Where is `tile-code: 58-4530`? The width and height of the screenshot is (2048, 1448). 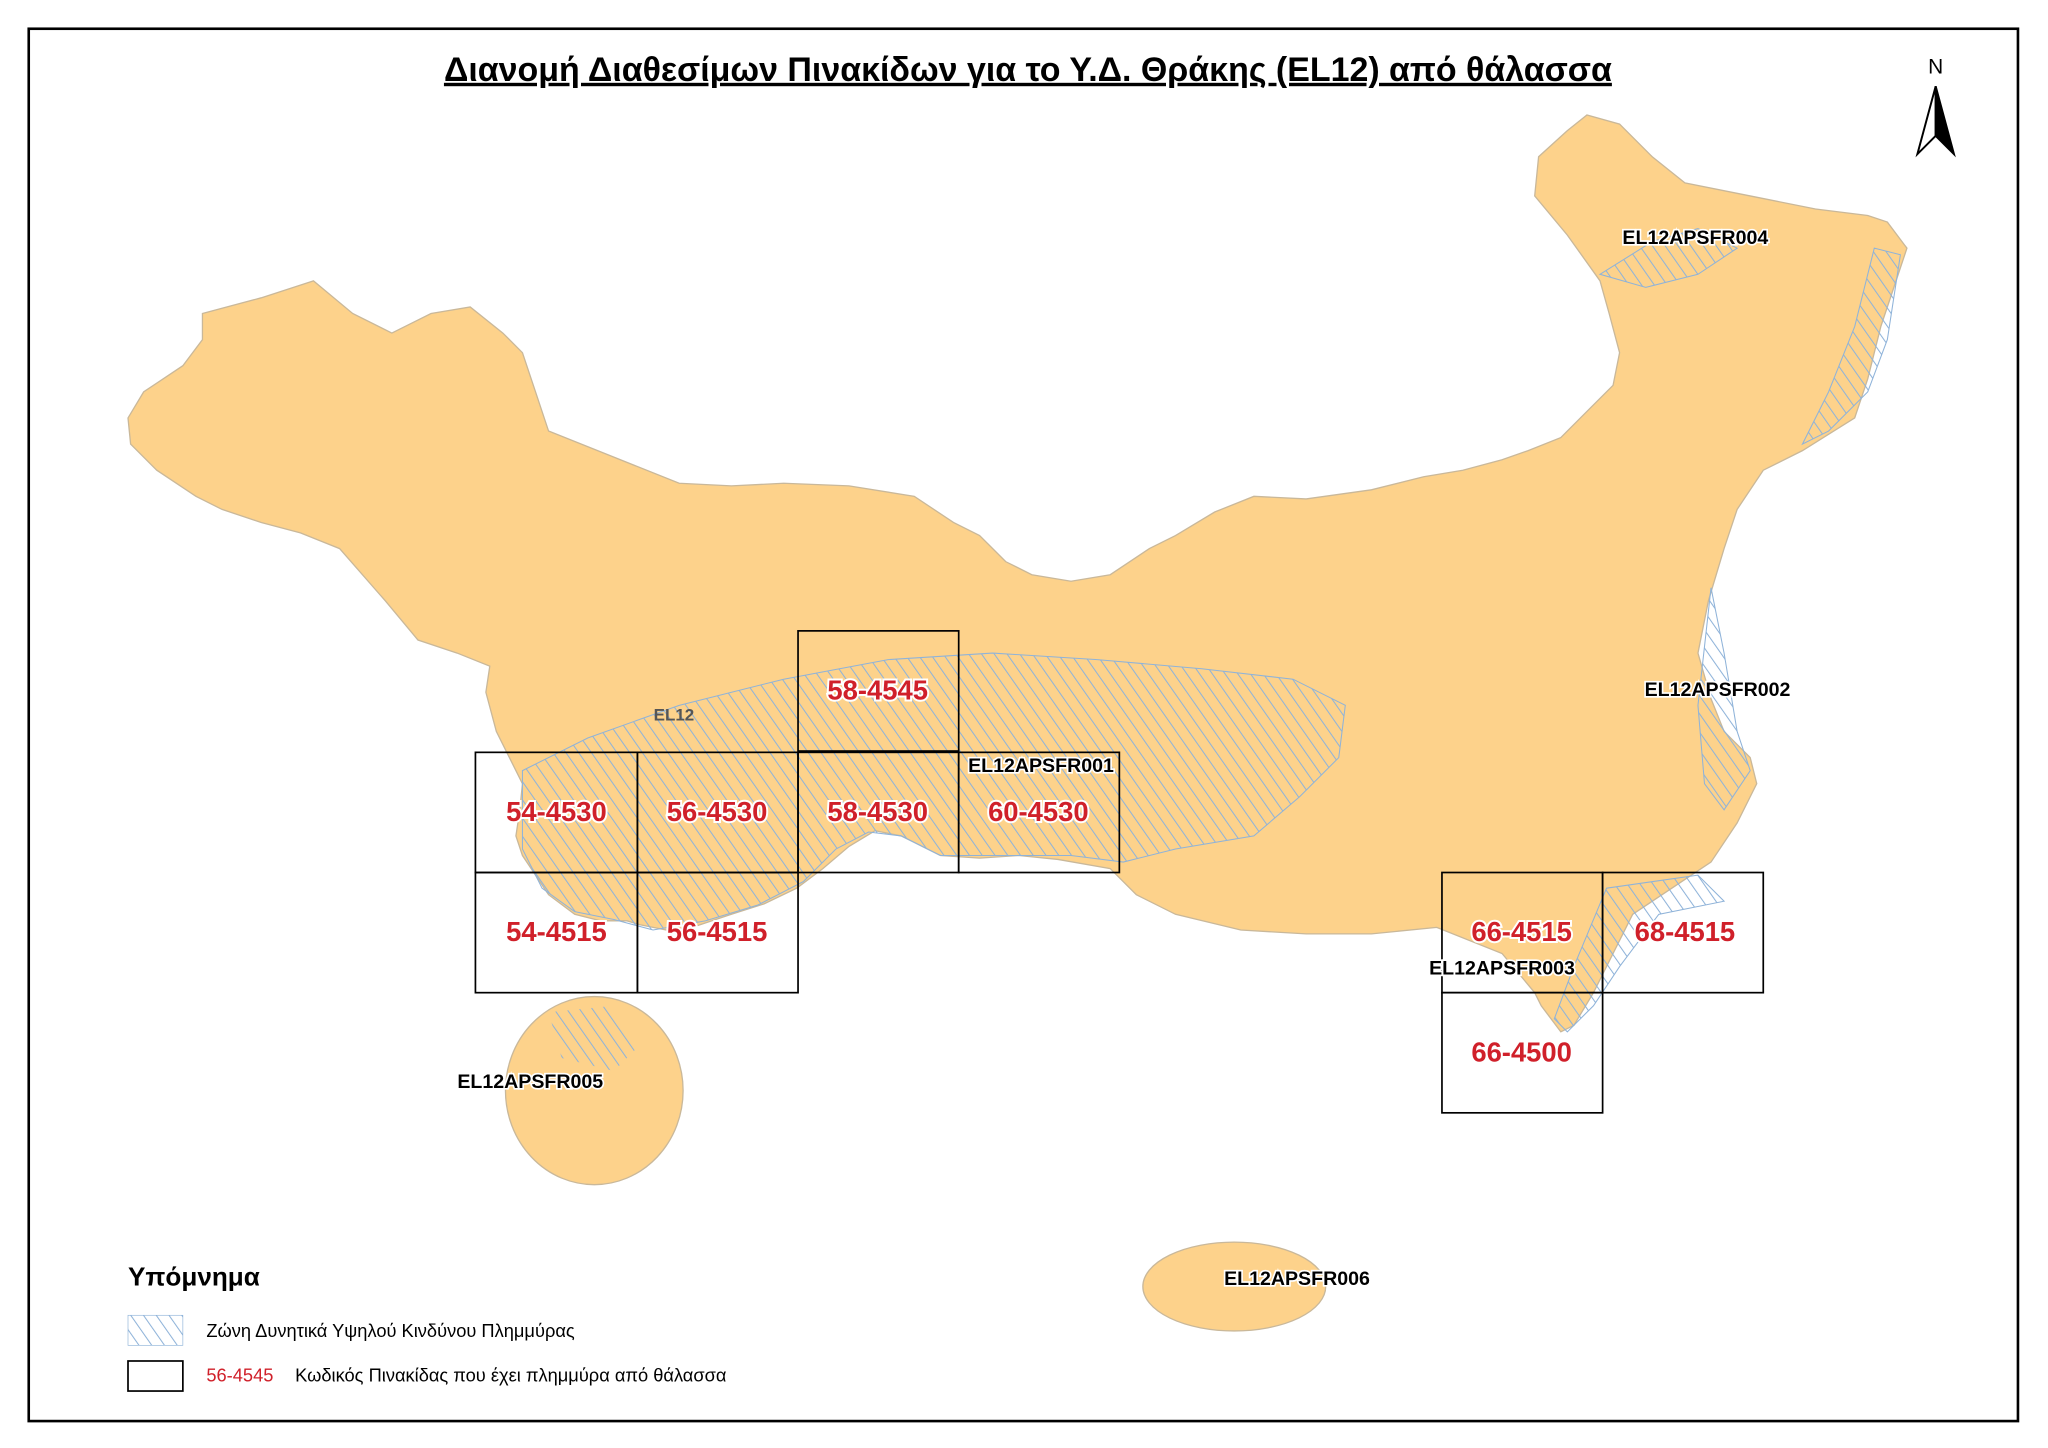 tile-code: 58-4530 is located at coordinates (877, 811).